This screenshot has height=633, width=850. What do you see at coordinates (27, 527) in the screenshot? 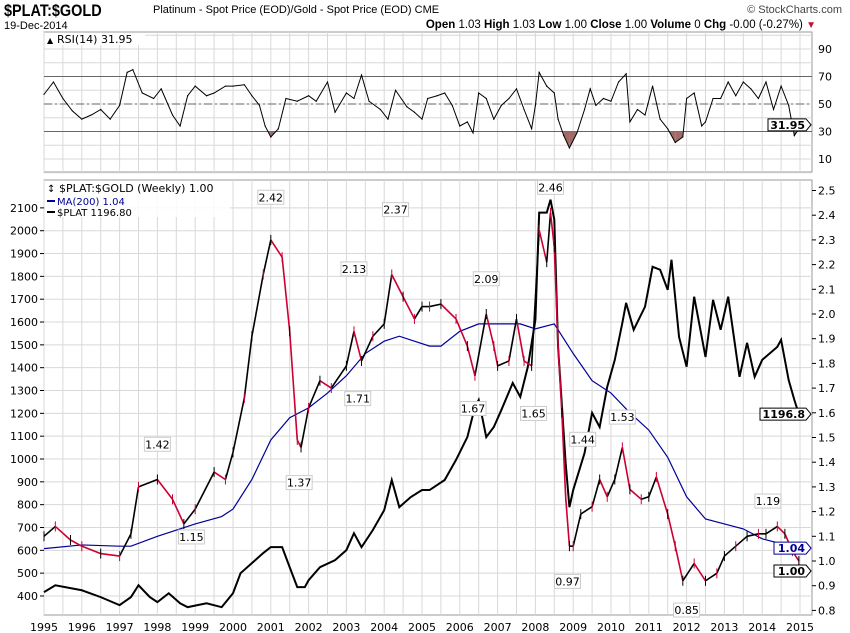
I see `left-axis-tick-label: 700` at bounding box center [27, 527].